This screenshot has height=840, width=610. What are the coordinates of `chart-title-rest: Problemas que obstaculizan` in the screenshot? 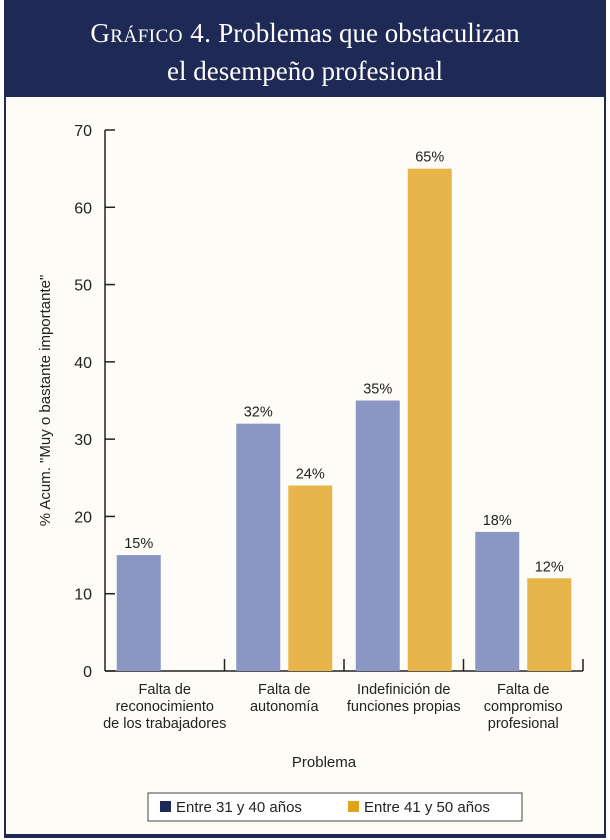 It's located at (369, 33).